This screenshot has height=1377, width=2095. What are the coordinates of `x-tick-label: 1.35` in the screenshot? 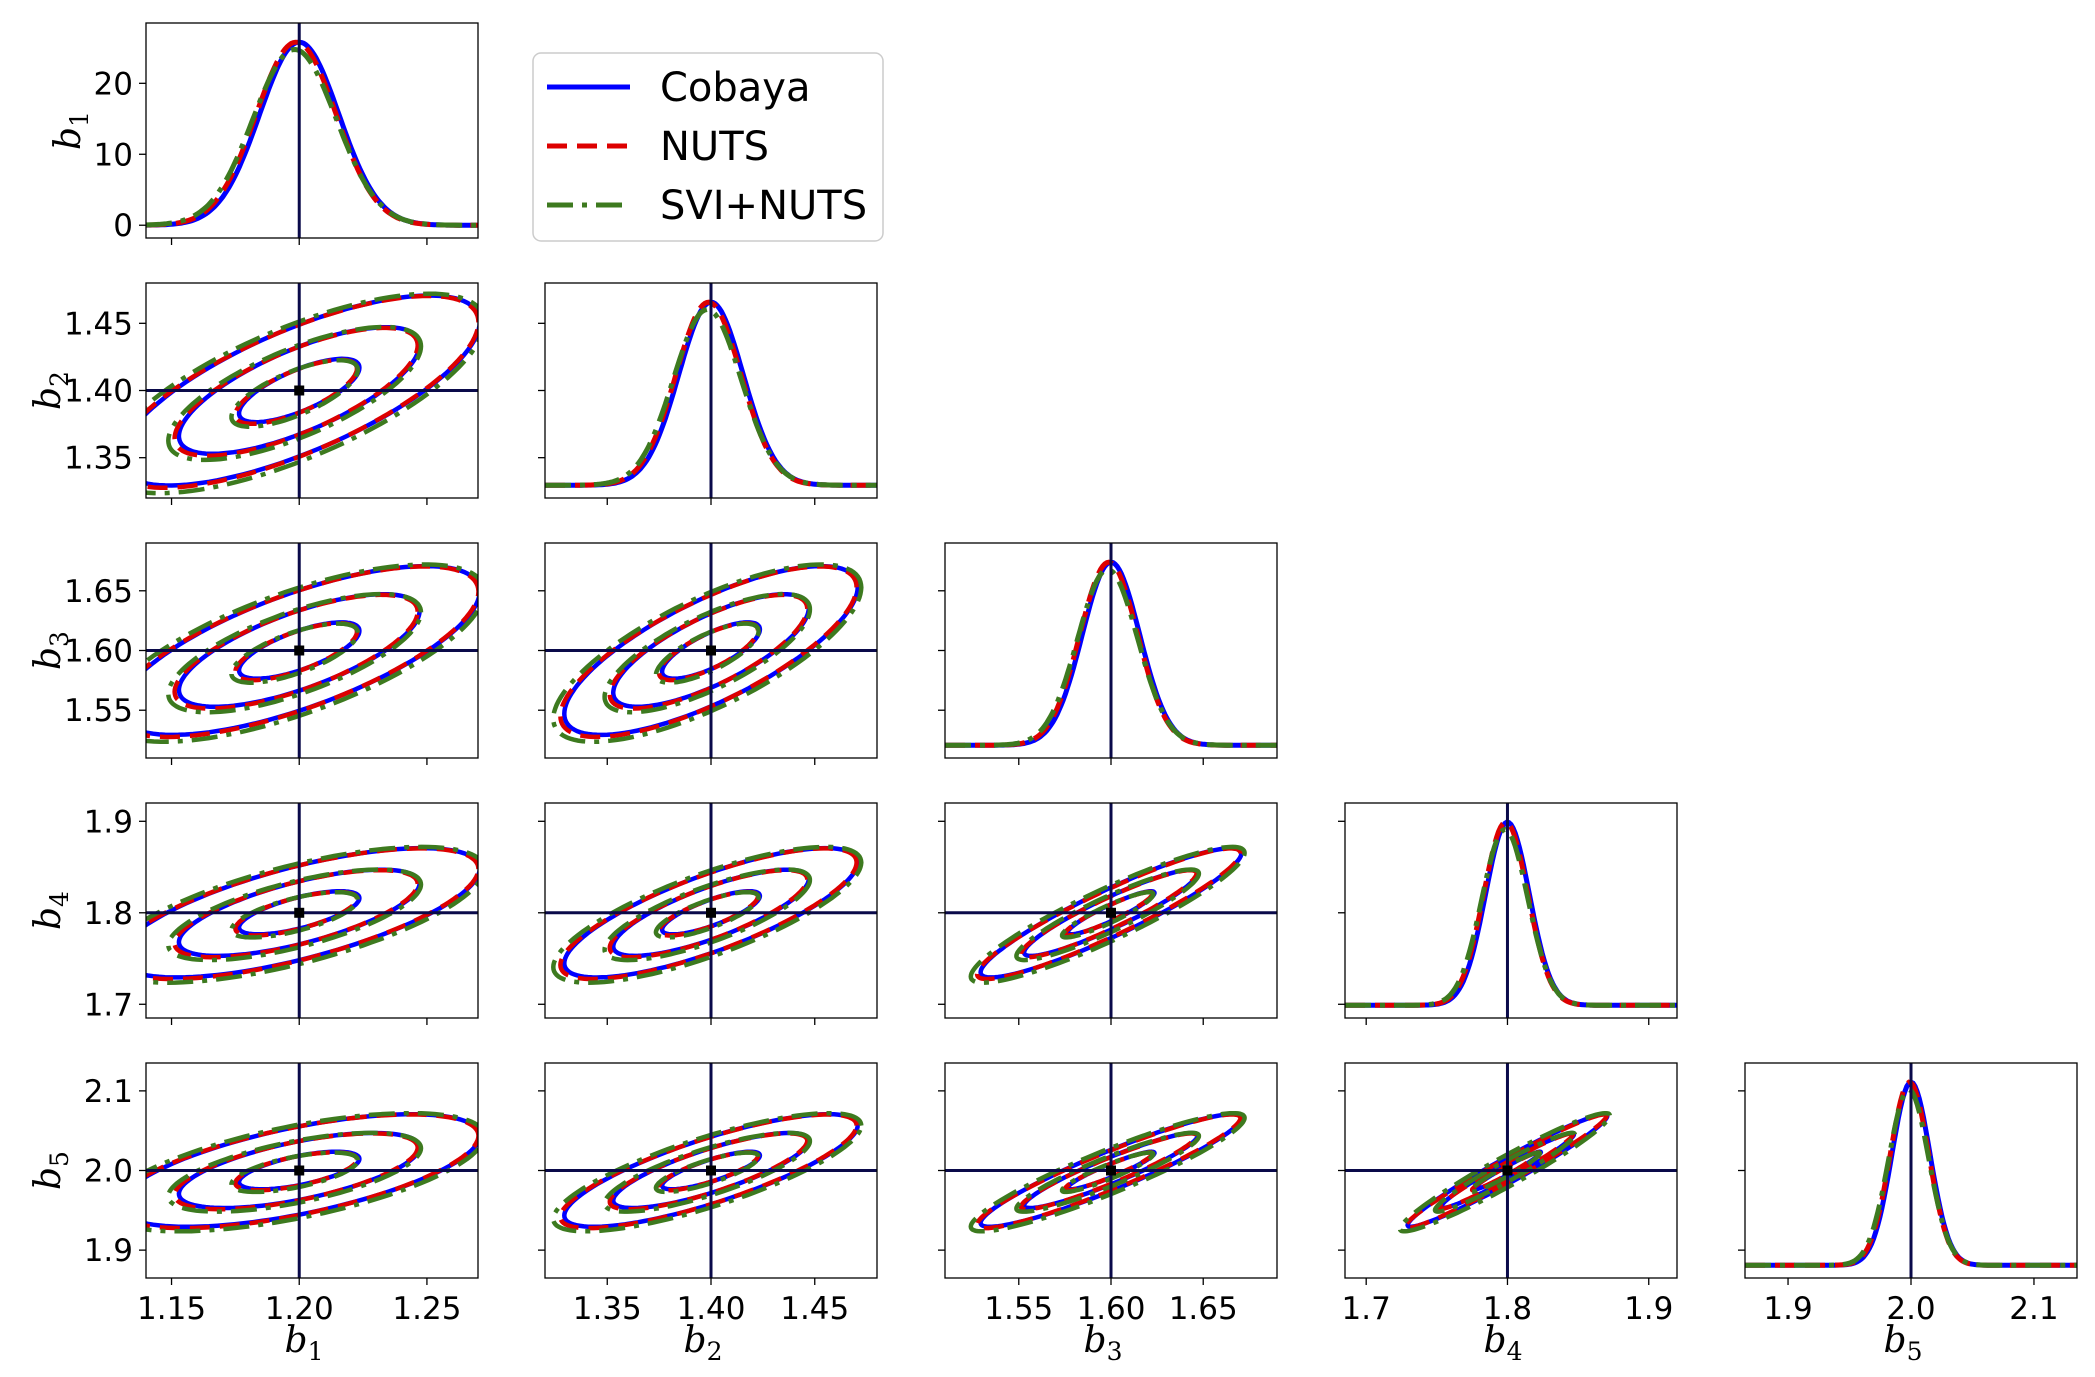 It's located at (607, 1309).